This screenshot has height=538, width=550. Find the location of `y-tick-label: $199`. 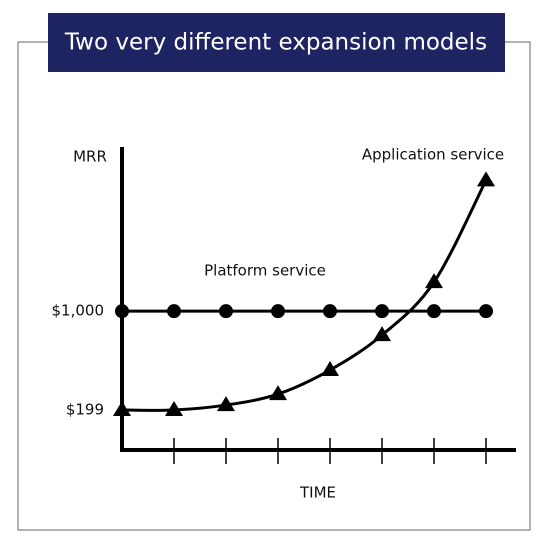

y-tick-label: $199 is located at coordinates (85, 410).